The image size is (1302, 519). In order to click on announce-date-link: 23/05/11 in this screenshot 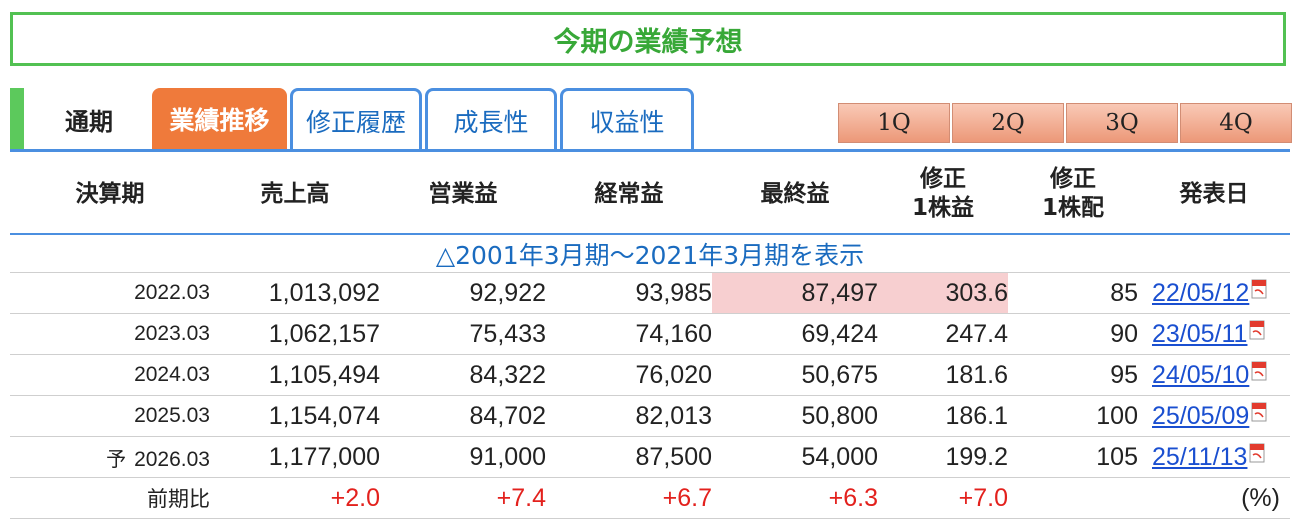, I will do `click(1200, 333)`.